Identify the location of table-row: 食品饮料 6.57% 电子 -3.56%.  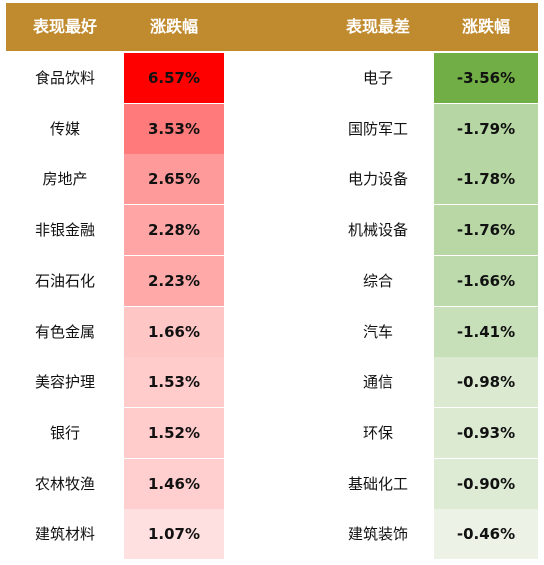
(272, 78).